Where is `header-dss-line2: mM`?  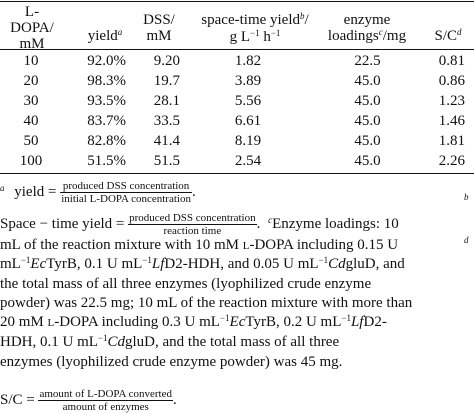 header-dss-line2: mM is located at coordinates (159, 36).